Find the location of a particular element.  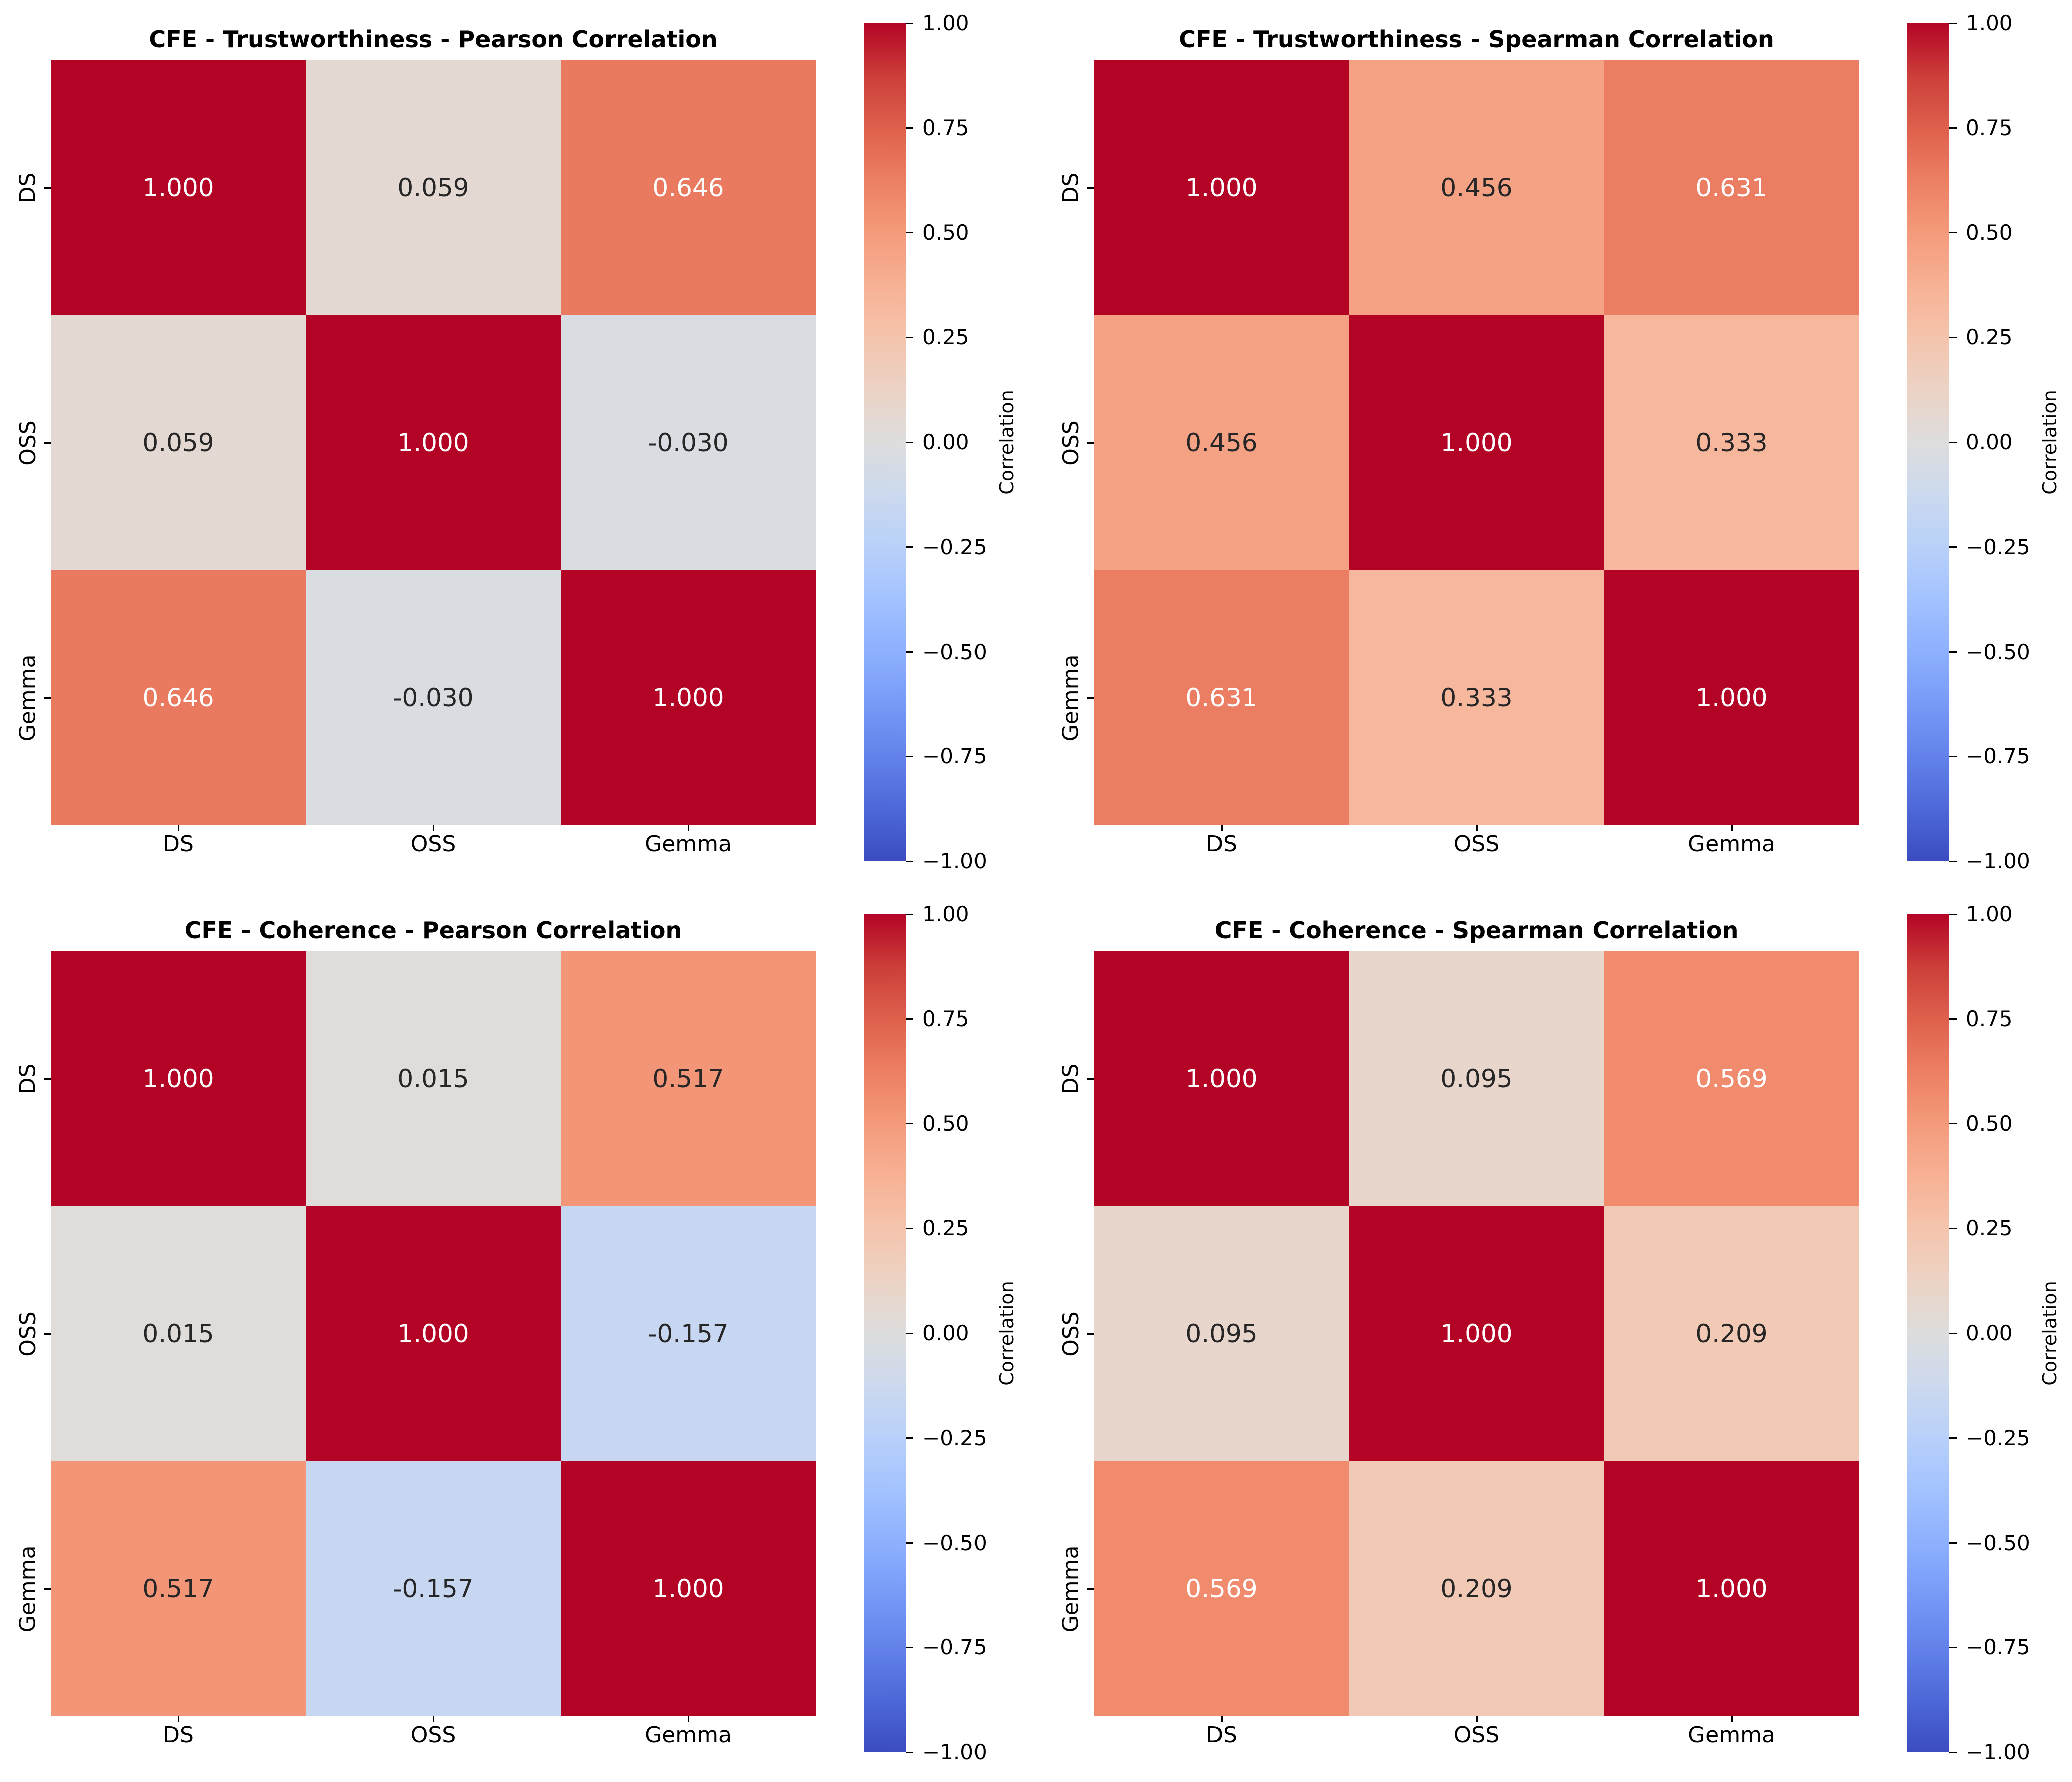

colorbar-axis-label: Correlation is located at coordinates (2050, 442).